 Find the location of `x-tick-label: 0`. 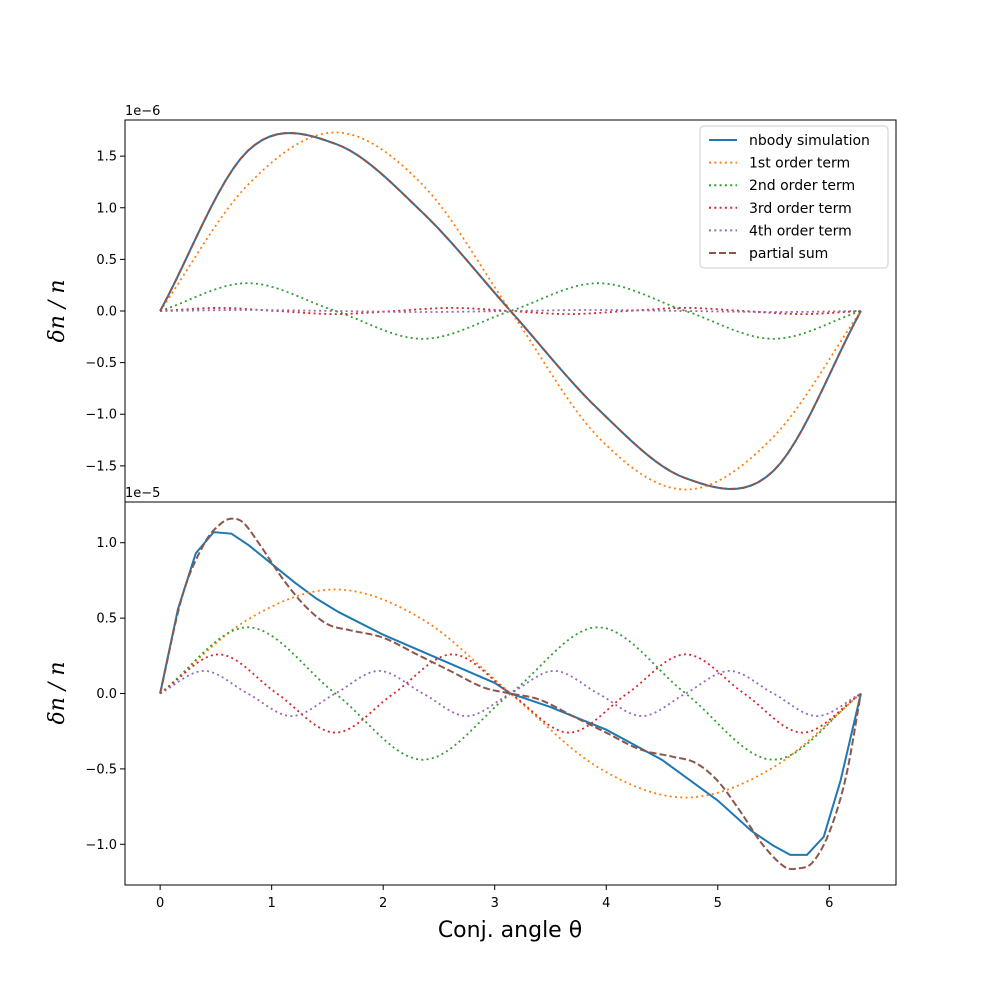

x-tick-label: 0 is located at coordinates (160, 903).